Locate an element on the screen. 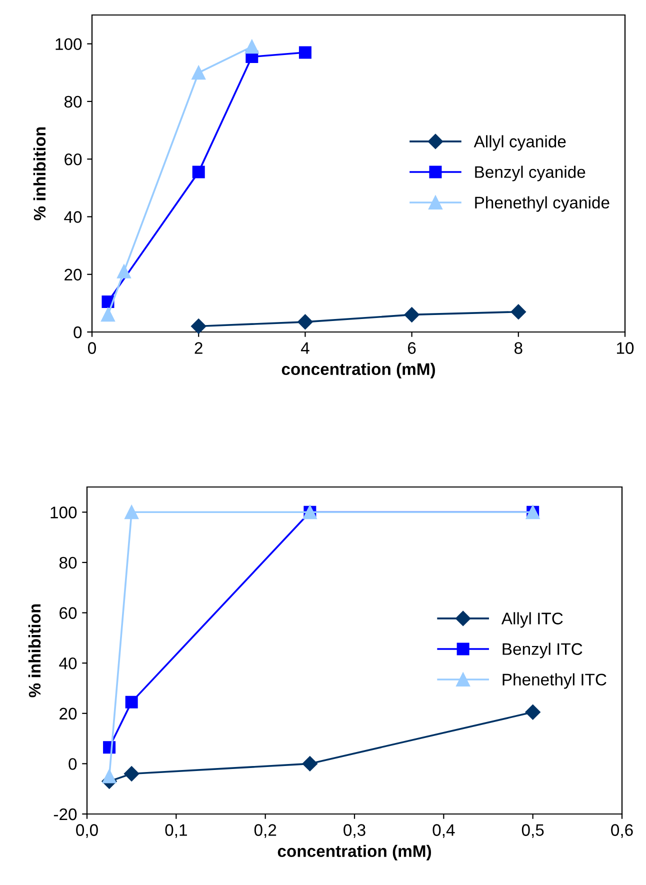  x-tick-label: 10 is located at coordinates (625, 348).